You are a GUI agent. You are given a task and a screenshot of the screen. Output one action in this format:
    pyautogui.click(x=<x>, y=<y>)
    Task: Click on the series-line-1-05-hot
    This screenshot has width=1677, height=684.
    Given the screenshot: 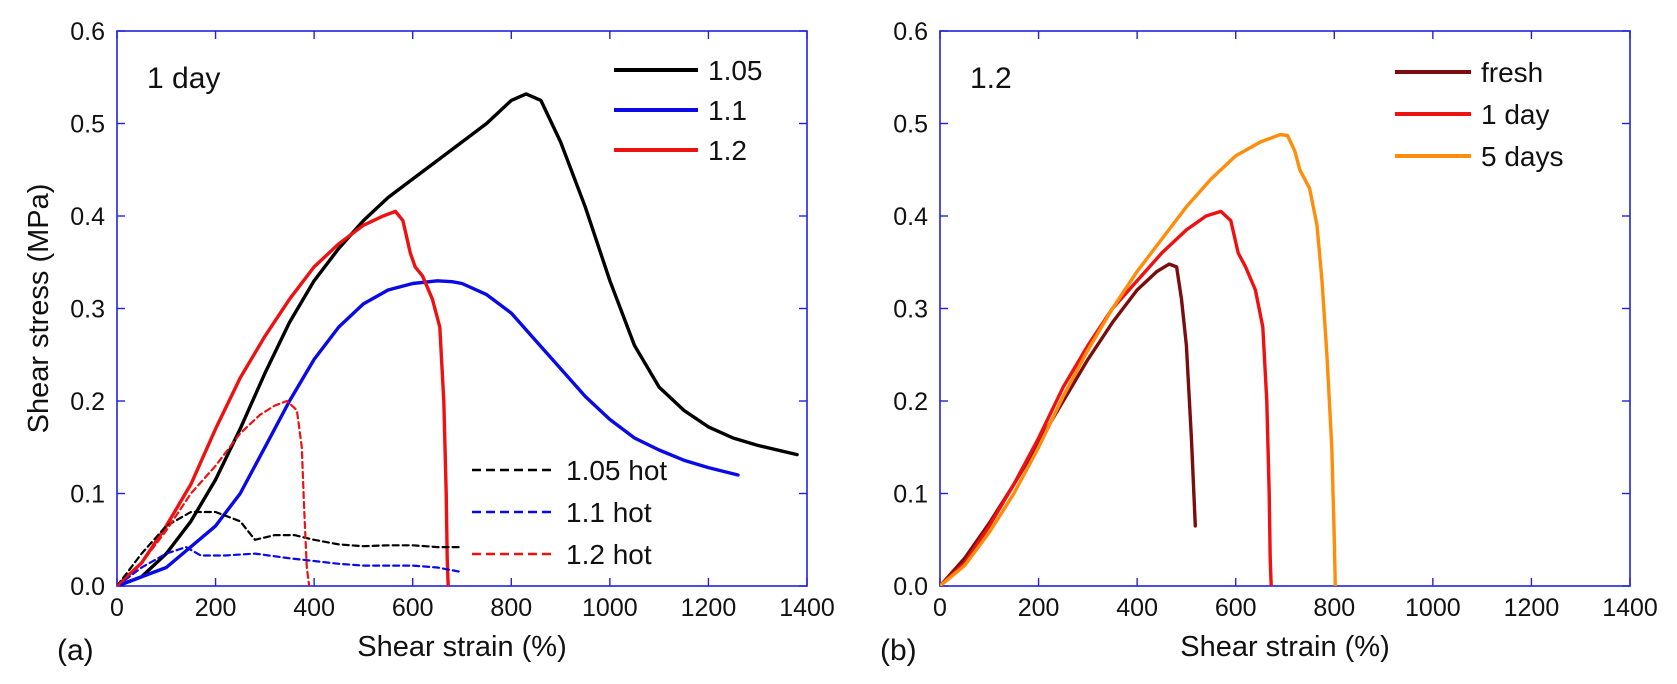 What is the action you would take?
    pyautogui.click(x=290, y=548)
    